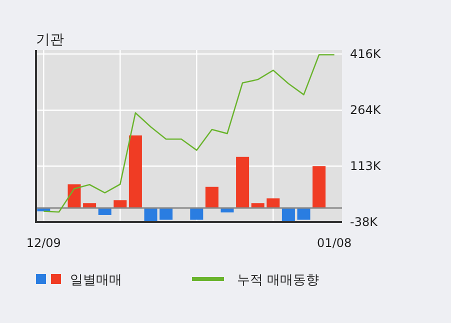 This screenshot has width=451, height=323. Describe the element at coordinates (43, 243) in the screenshot. I see `x-tick-label: 12/09` at that location.